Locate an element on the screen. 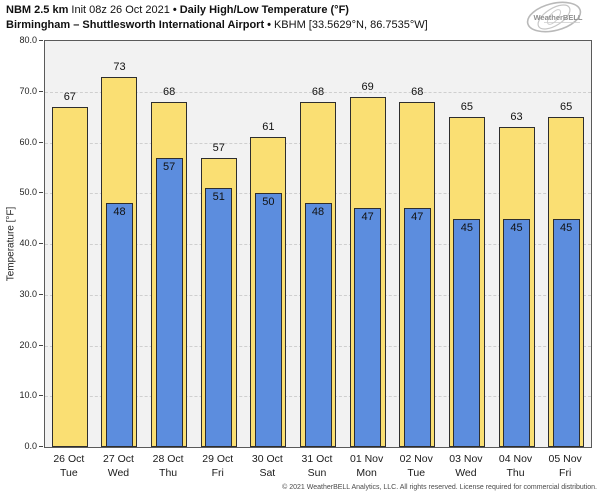 The image size is (600, 493). y-tick-label: 50.0 is located at coordinates (28, 192).